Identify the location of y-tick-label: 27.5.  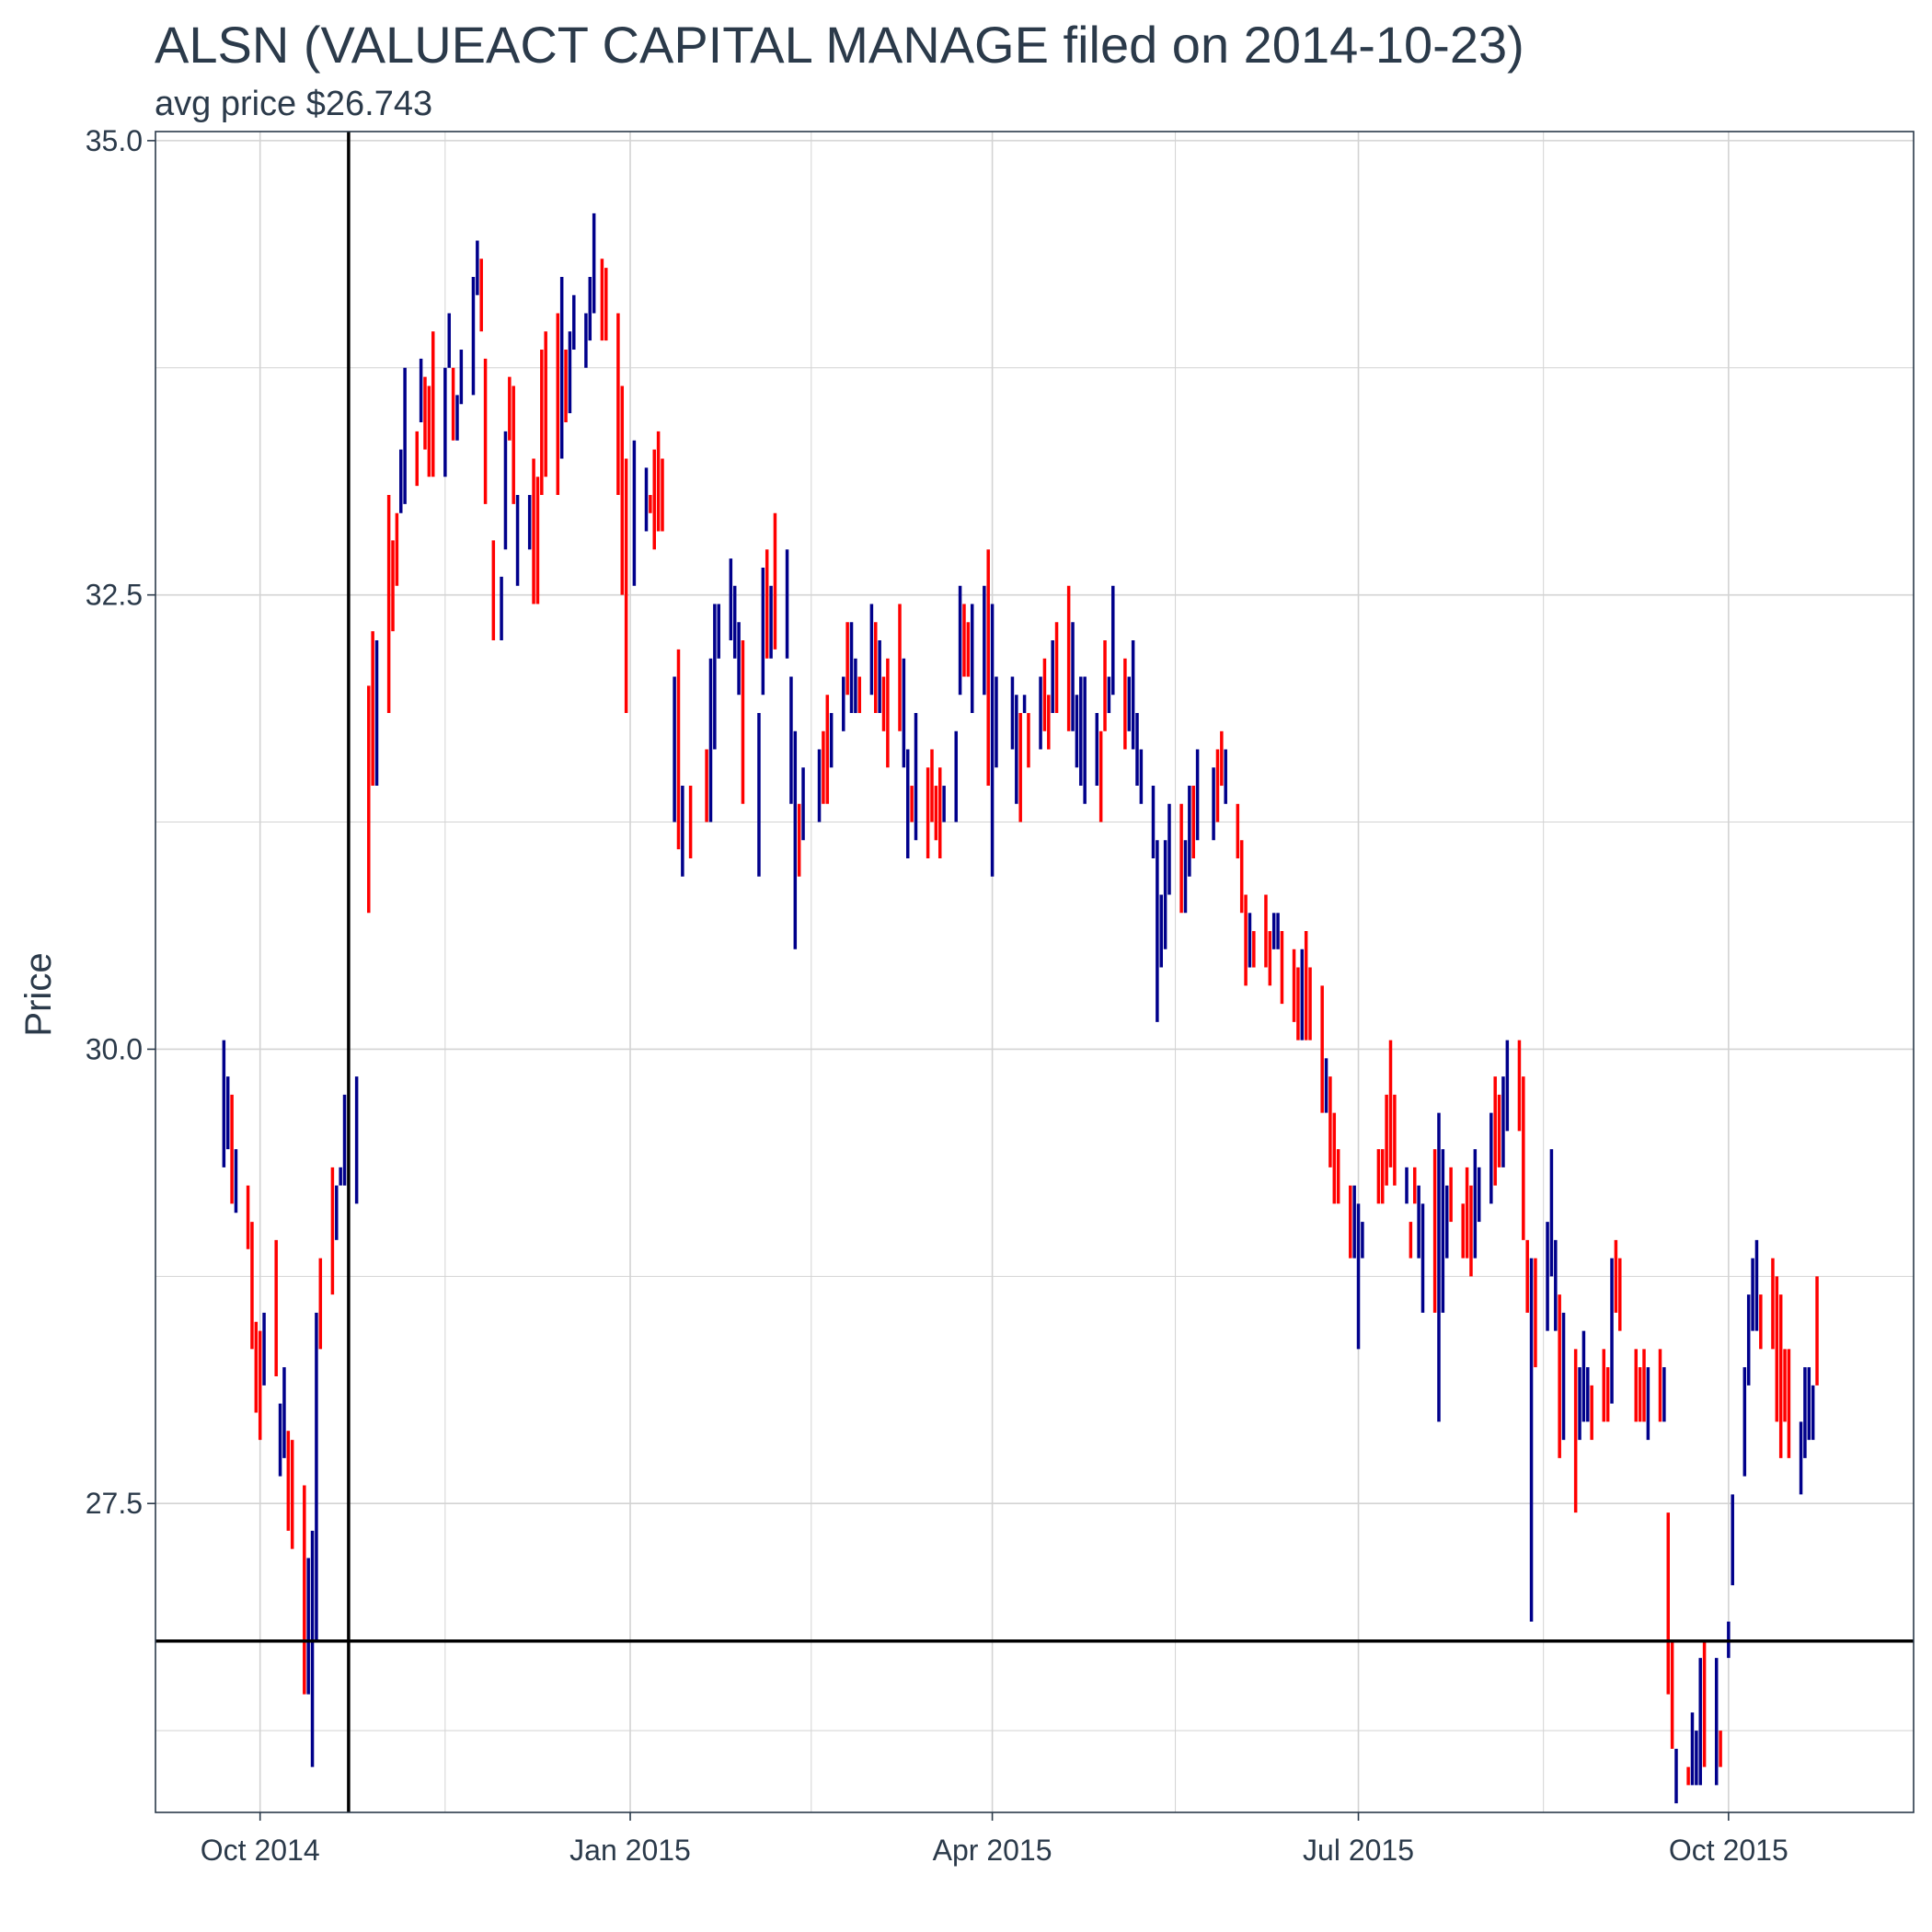
(114, 1503).